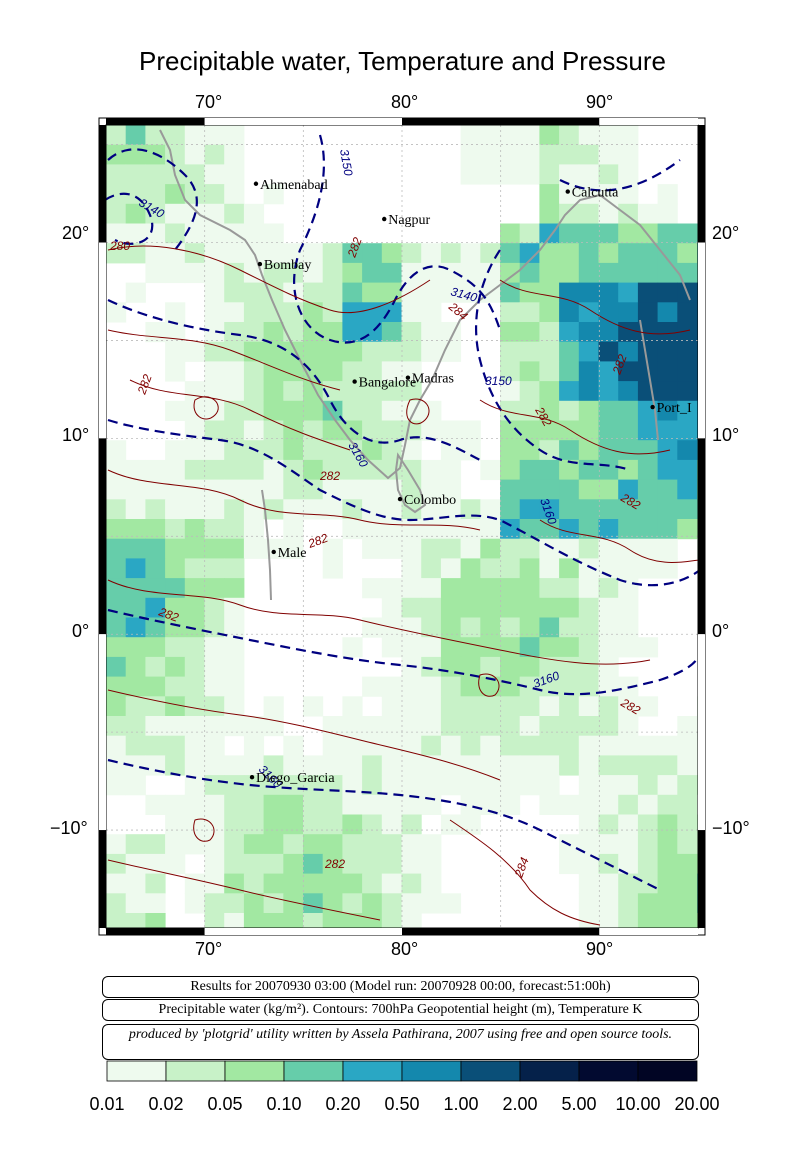 Image resolution: width=805 pixels, height=1164 pixels. Describe the element at coordinates (461, 1104) in the screenshot. I see `colorbar-tick-label: 1.00` at that location.